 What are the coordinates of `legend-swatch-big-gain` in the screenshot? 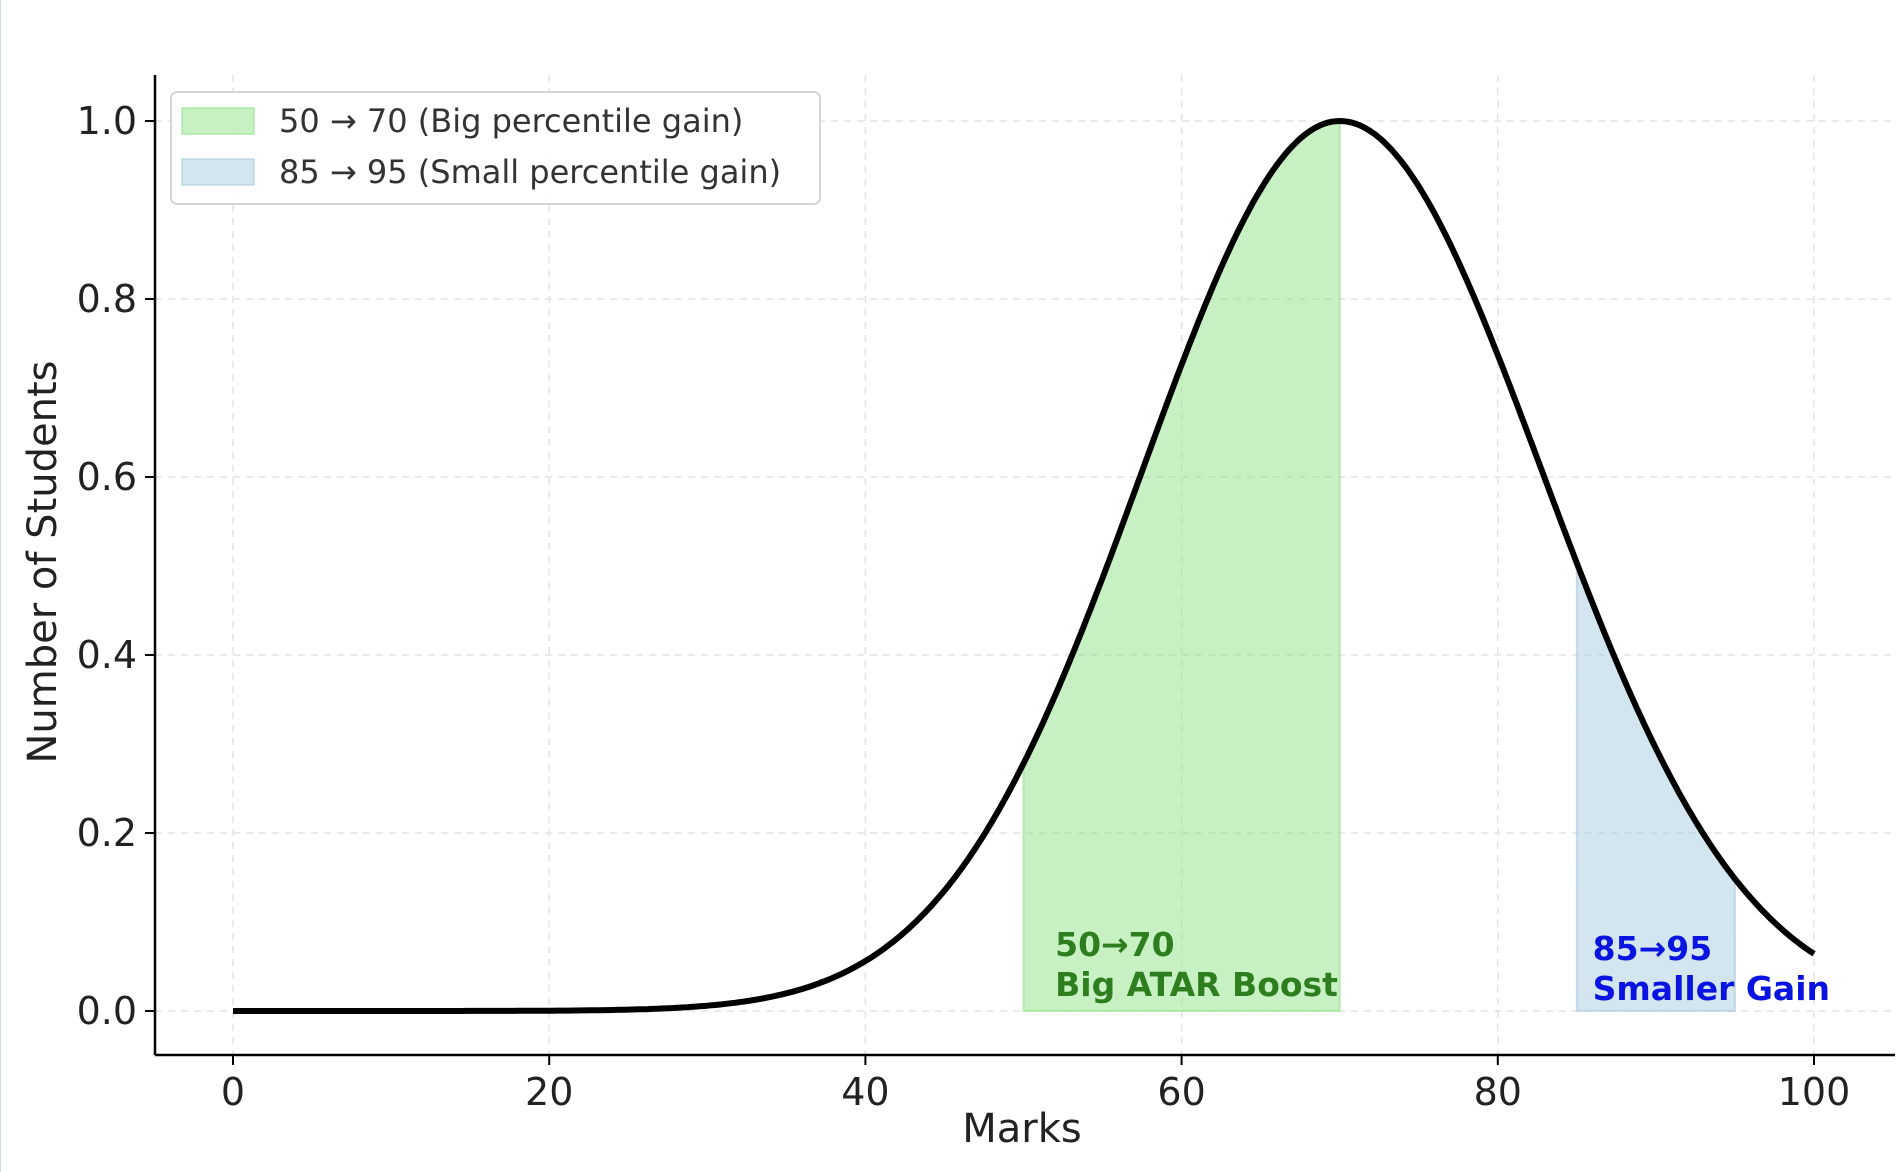 It's located at (218, 121).